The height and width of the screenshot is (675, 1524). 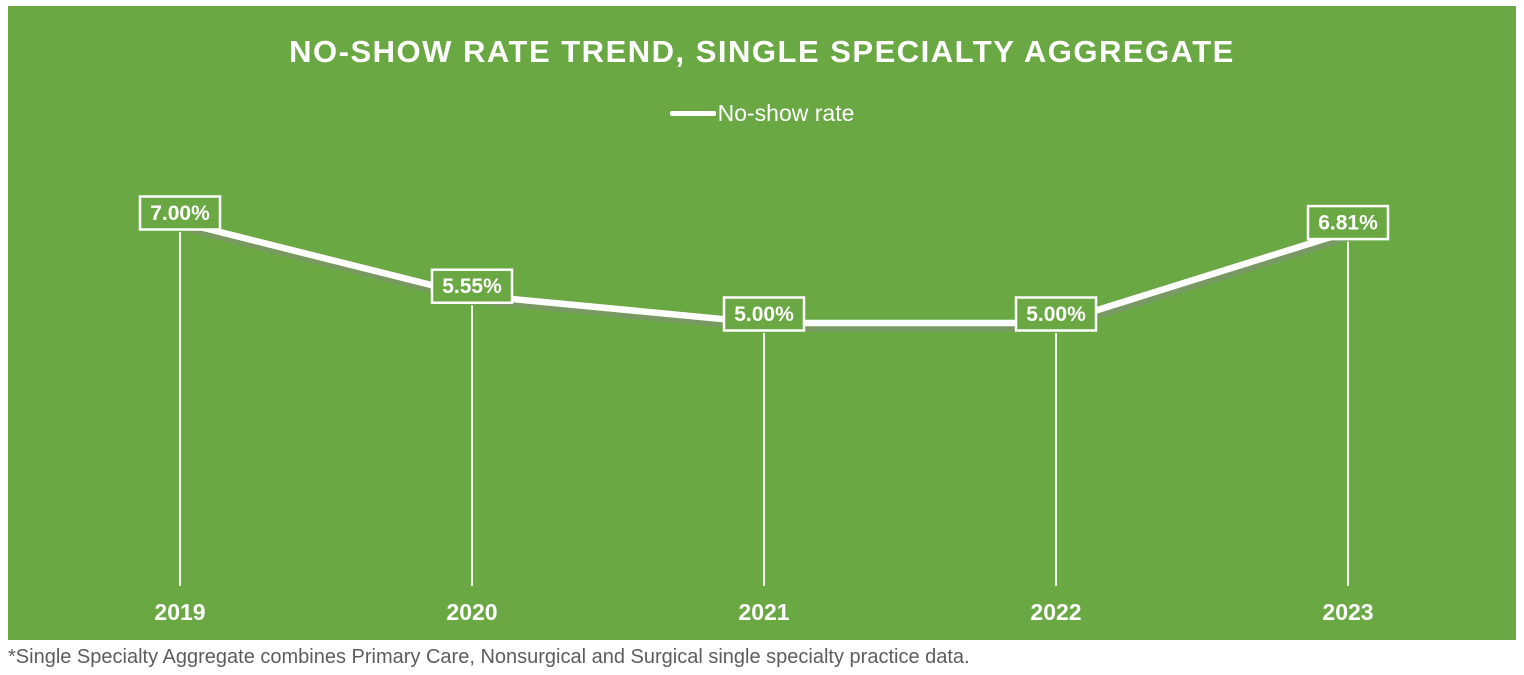 What do you see at coordinates (1055, 612) in the screenshot?
I see `x-axis-label: 2022` at bounding box center [1055, 612].